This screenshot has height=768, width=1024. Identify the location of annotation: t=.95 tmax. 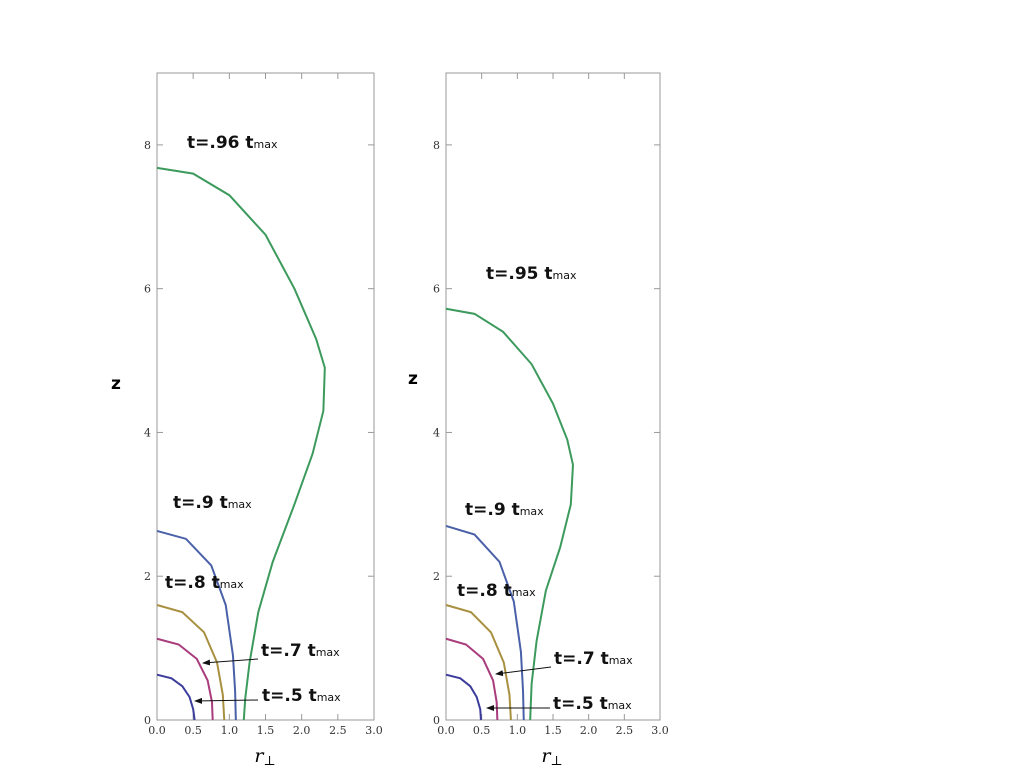
(531, 274).